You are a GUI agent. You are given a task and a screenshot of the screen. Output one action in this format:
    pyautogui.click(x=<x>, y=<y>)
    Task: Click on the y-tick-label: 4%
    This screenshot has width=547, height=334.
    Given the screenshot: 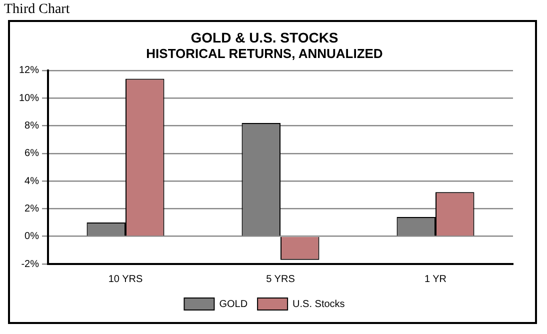 What is the action you would take?
    pyautogui.click(x=32, y=181)
    